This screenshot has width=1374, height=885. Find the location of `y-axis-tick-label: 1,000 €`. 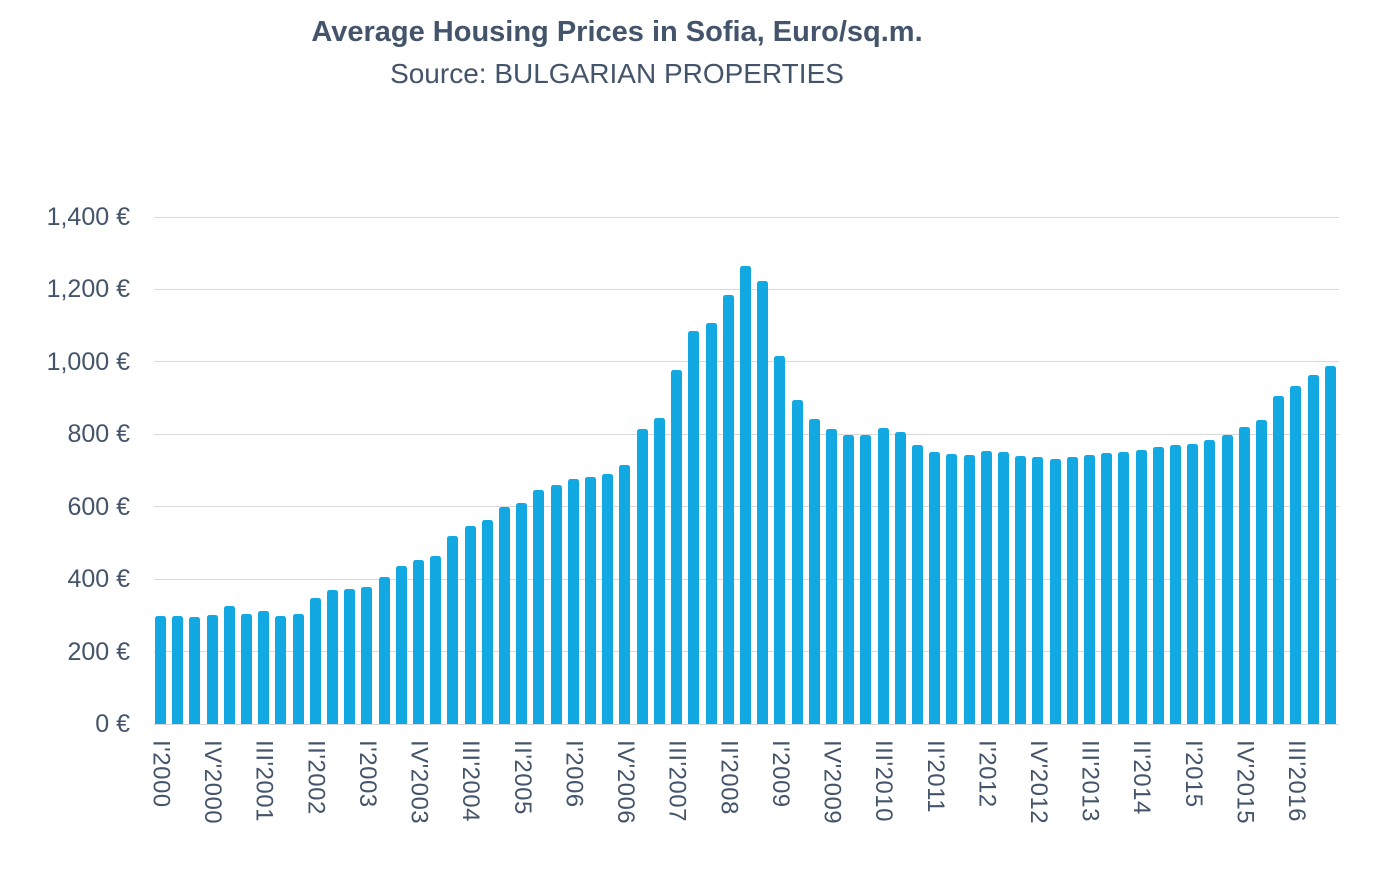

y-axis-tick-label: 1,000 € is located at coordinates (88, 361).